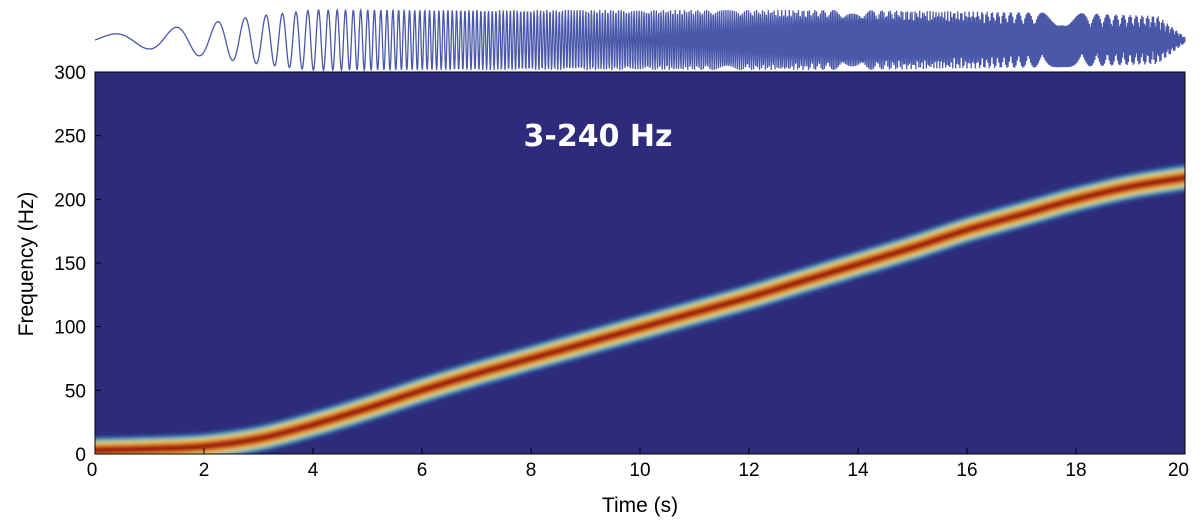  Describe the element at coordinates (598, 136) in the screenshot. I see `frequency-range-annotation: 3-240 Hz` at that location.